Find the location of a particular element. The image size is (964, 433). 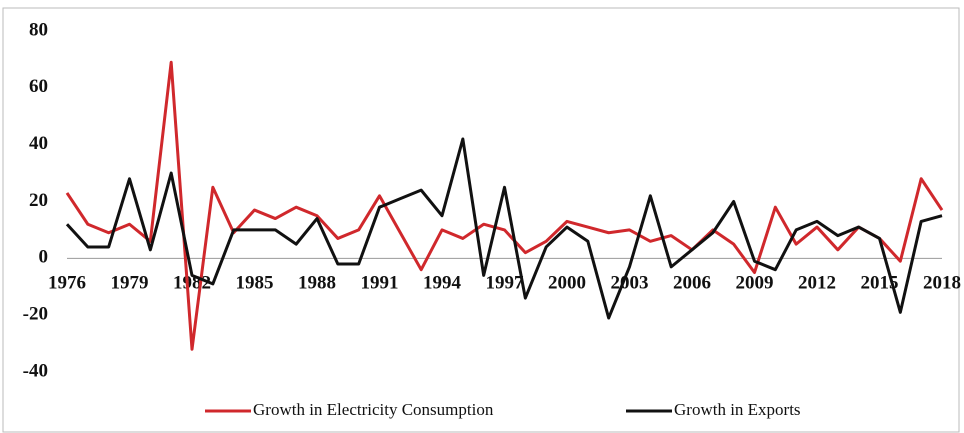

x-tick-label: 2012 is located at coordinates (817, 283).